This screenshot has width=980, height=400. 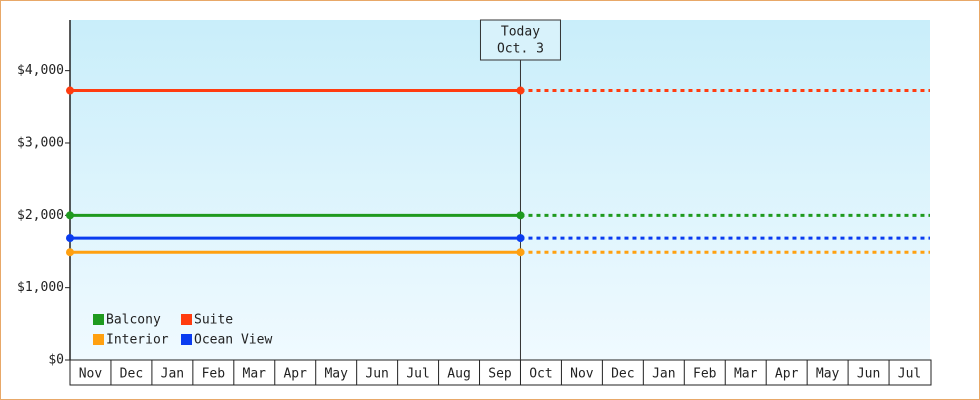 What do you see at coordinates (40, 215) in the screenshot?
I see `y-tick-label: $2,000` at bounding box center [40, 215].